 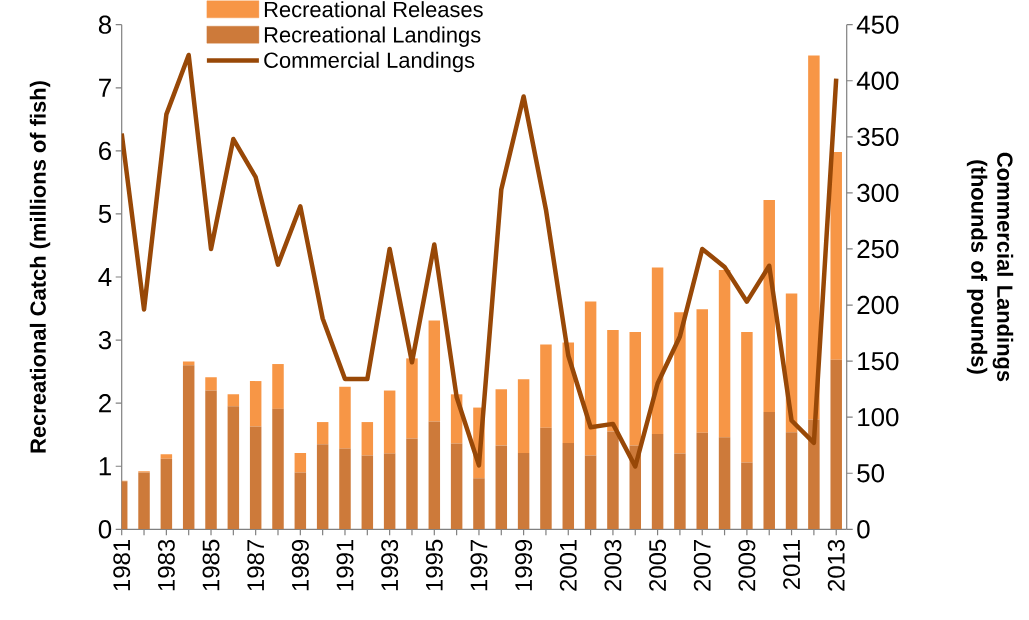 What do you see at coordinates (990, 267) in the screenshot?
I see `y2-axis-title: Commercial Landings (thounds of pounds)` at bounding box center [990, 267].